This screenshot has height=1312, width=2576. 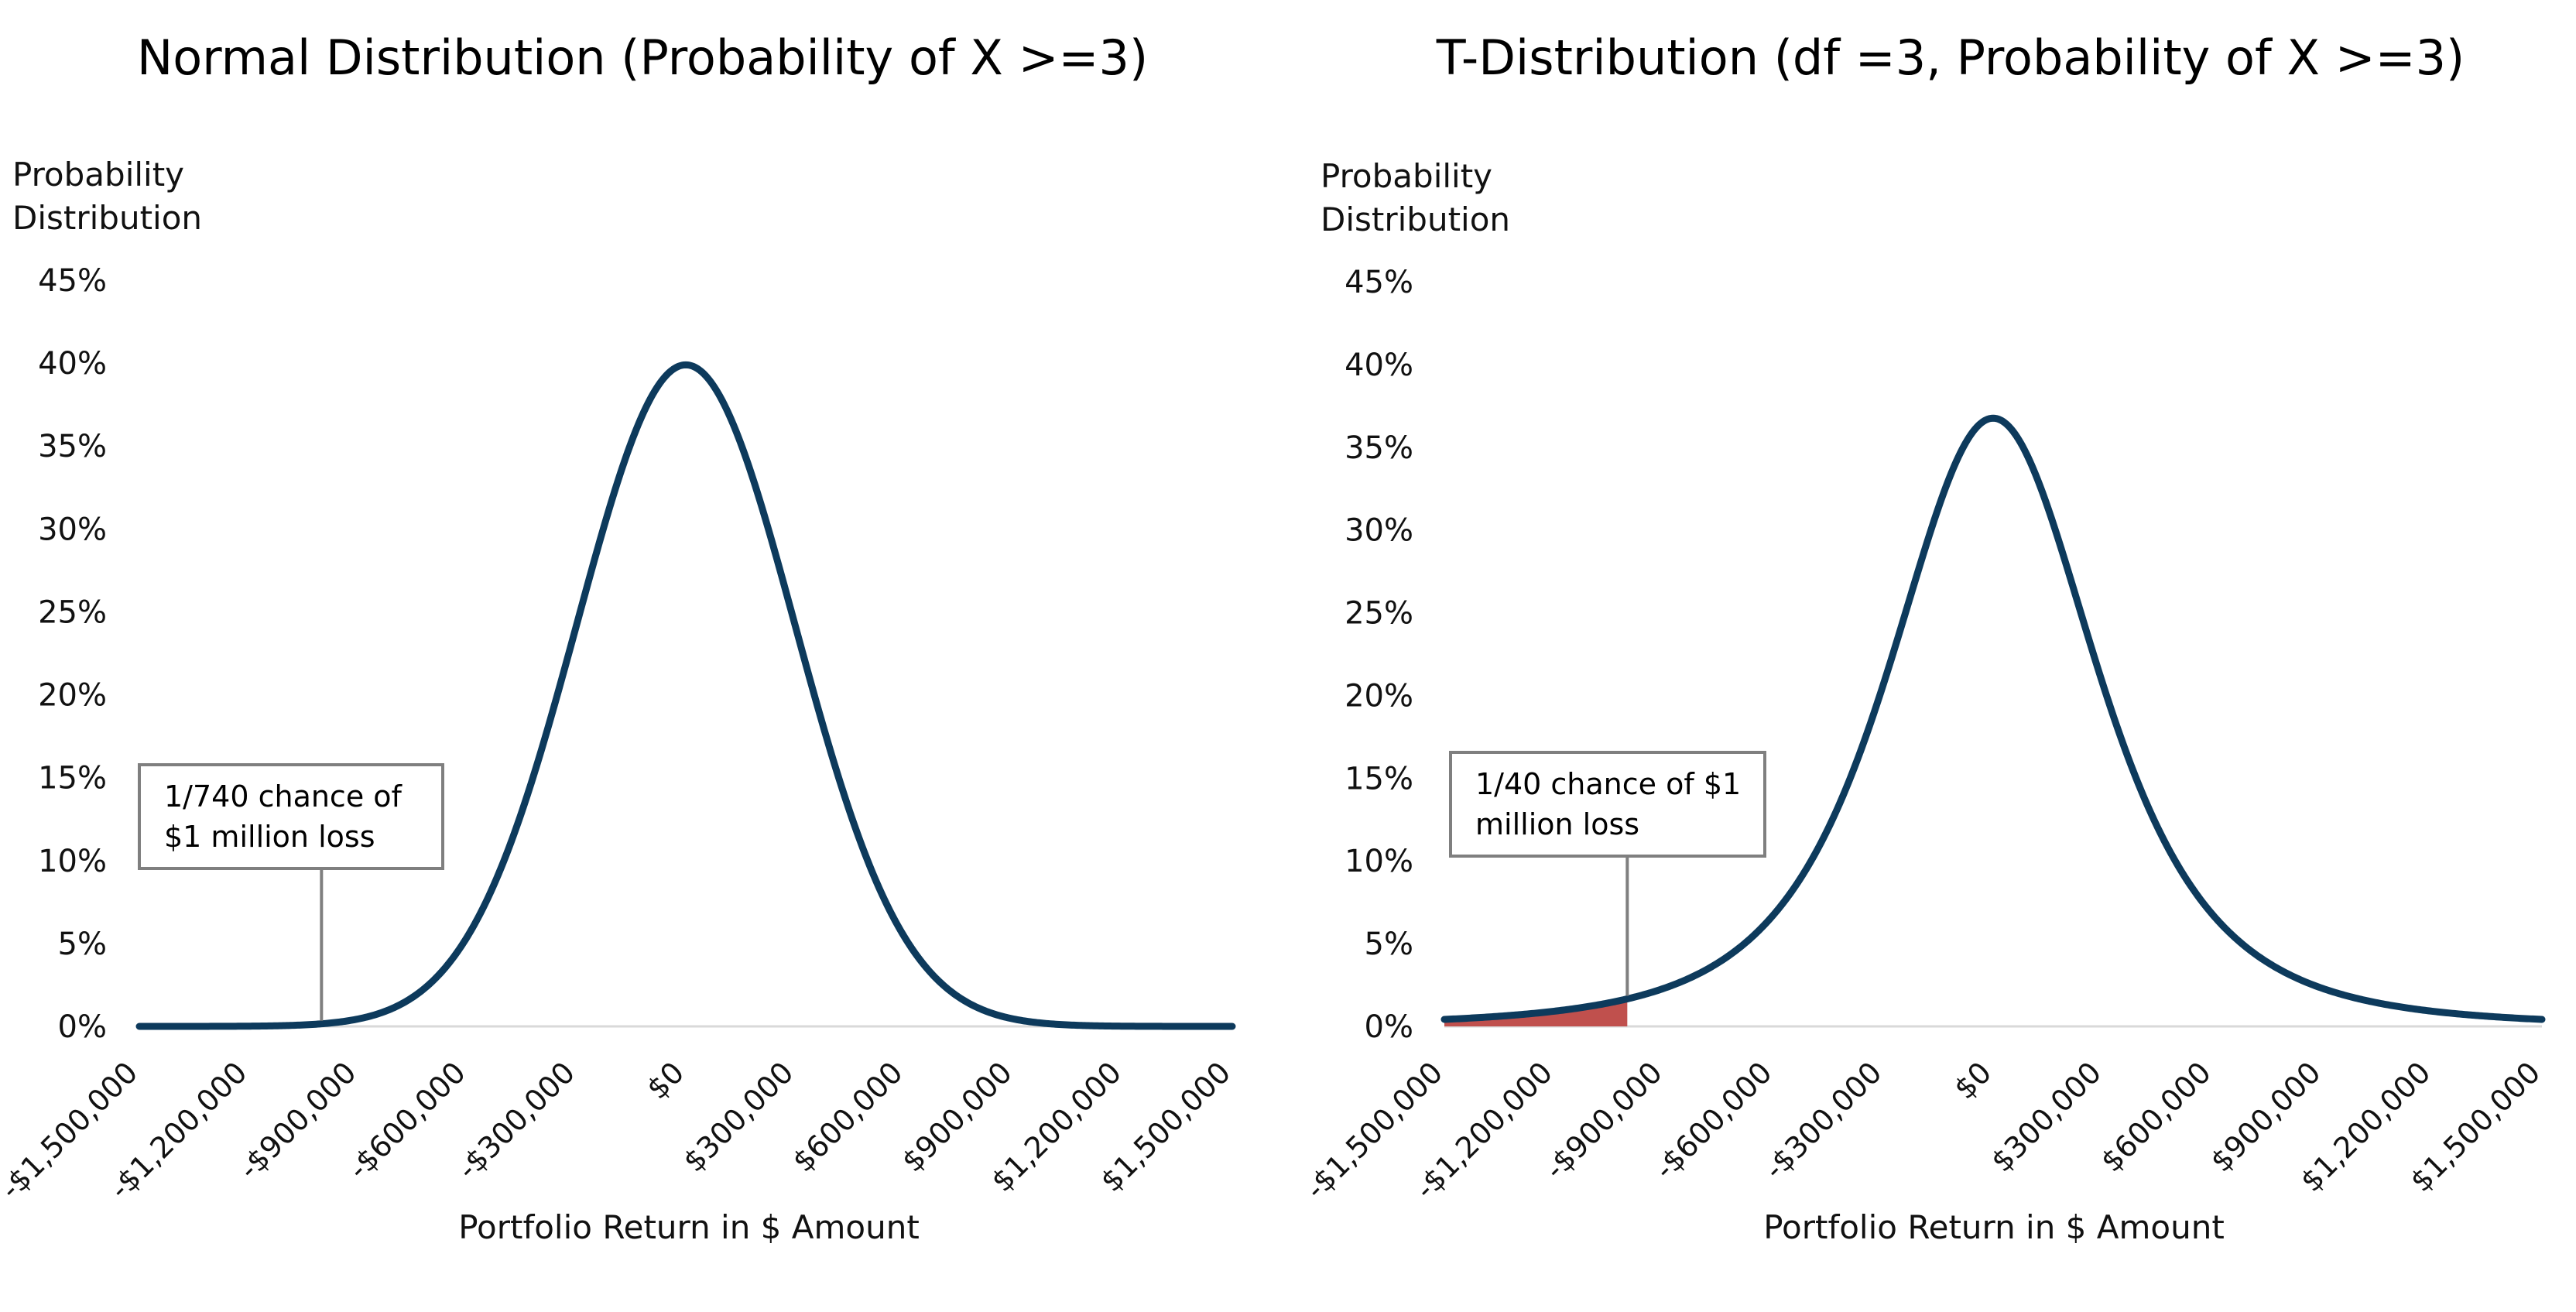 What do you see at coordinates (1607, 873) in the screenshot?
I see `annotation-callout: 1/40 chance of $1 million loss` at bounding box center [1607, 873].